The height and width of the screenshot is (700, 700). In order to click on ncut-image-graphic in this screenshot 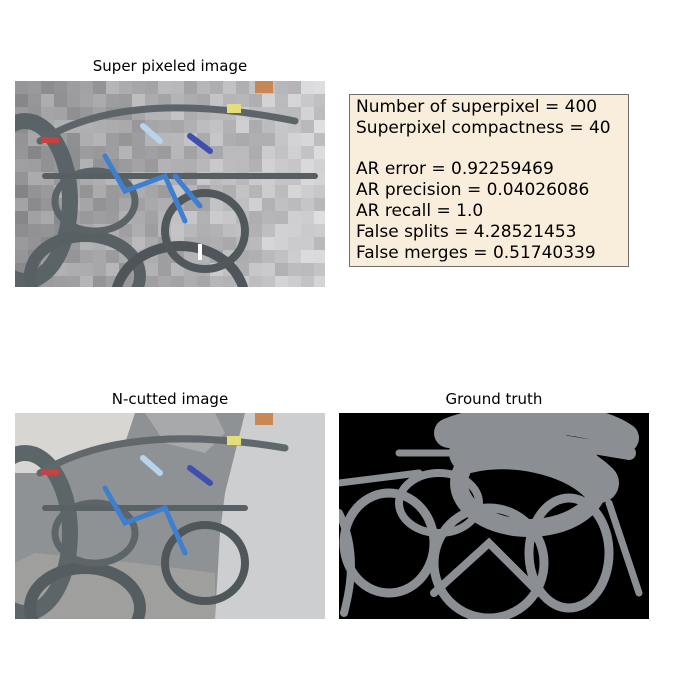, I will do `click(170, 516)`.